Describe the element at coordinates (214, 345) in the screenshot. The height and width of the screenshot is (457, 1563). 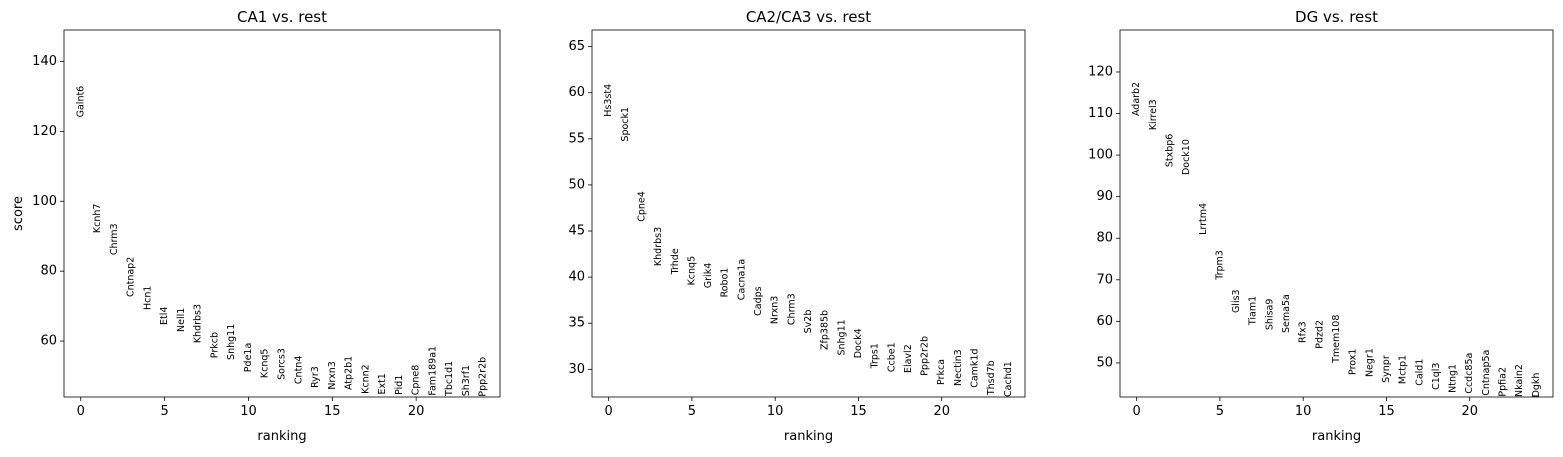
I see `gene-label: Prkcb` at that location.